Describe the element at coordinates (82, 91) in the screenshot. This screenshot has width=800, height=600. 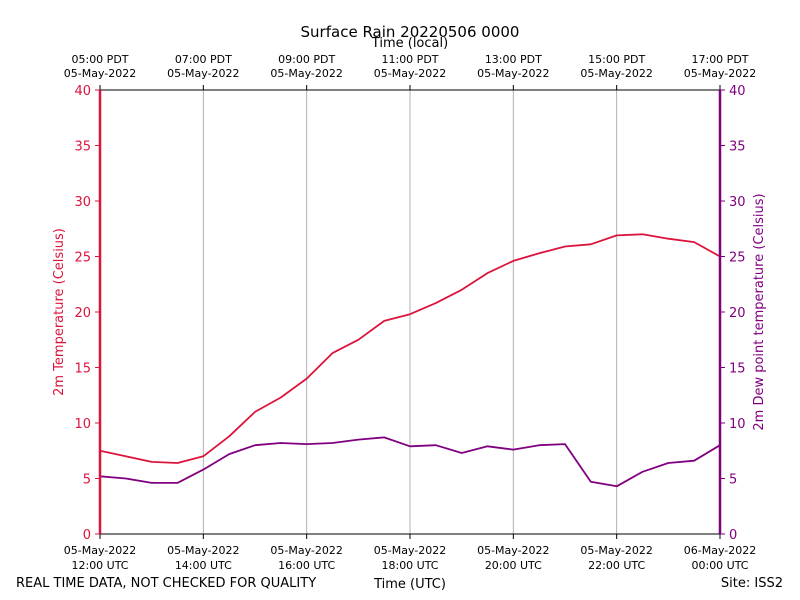
I see `y-tick-label-left: 40` at that location.